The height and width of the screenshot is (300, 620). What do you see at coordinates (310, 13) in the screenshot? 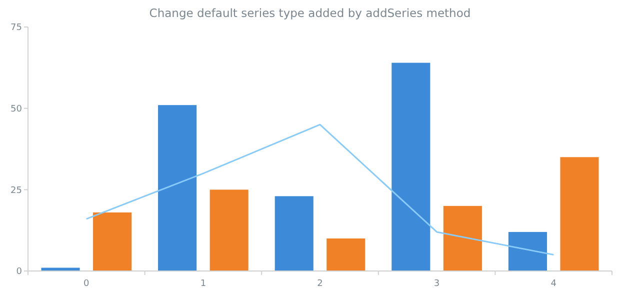
I see `chart-title: Change default series type added by addSeries method` at bounding box center [310, 13].